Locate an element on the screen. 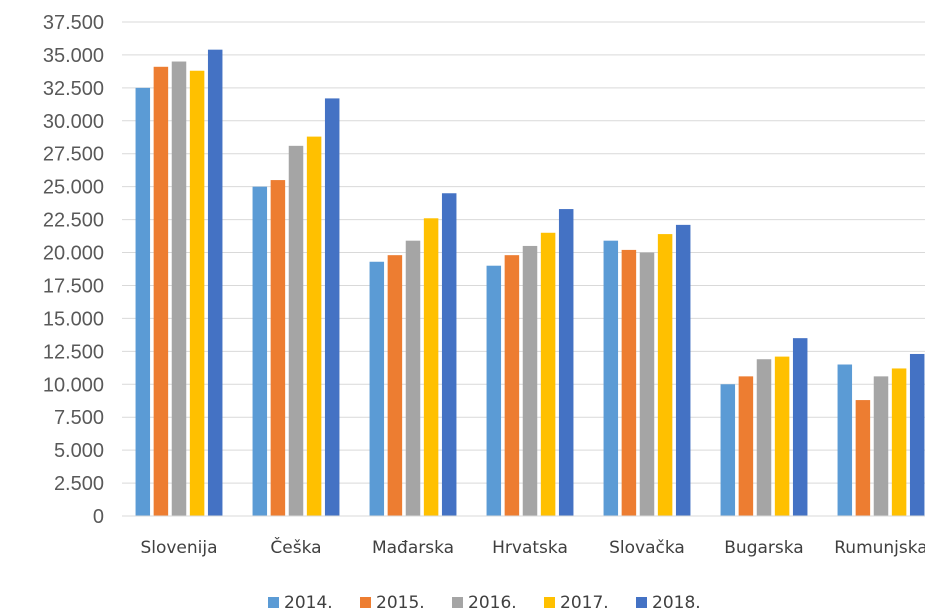 The image size is (925, 612). y-tick-label: 30.000 is located at coordinates (73, 122).